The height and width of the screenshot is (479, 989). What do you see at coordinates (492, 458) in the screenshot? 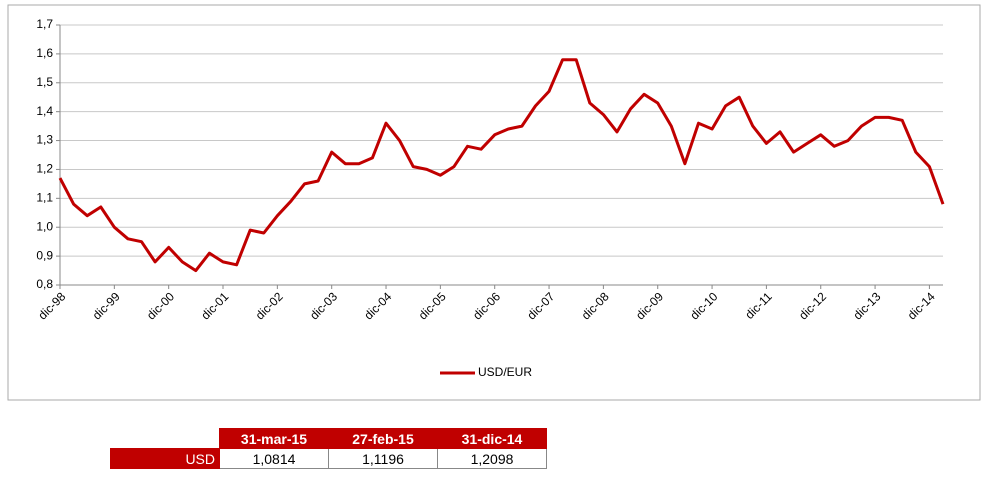
I see `table-cell: 1,2098` at bounding box center [492, 458].